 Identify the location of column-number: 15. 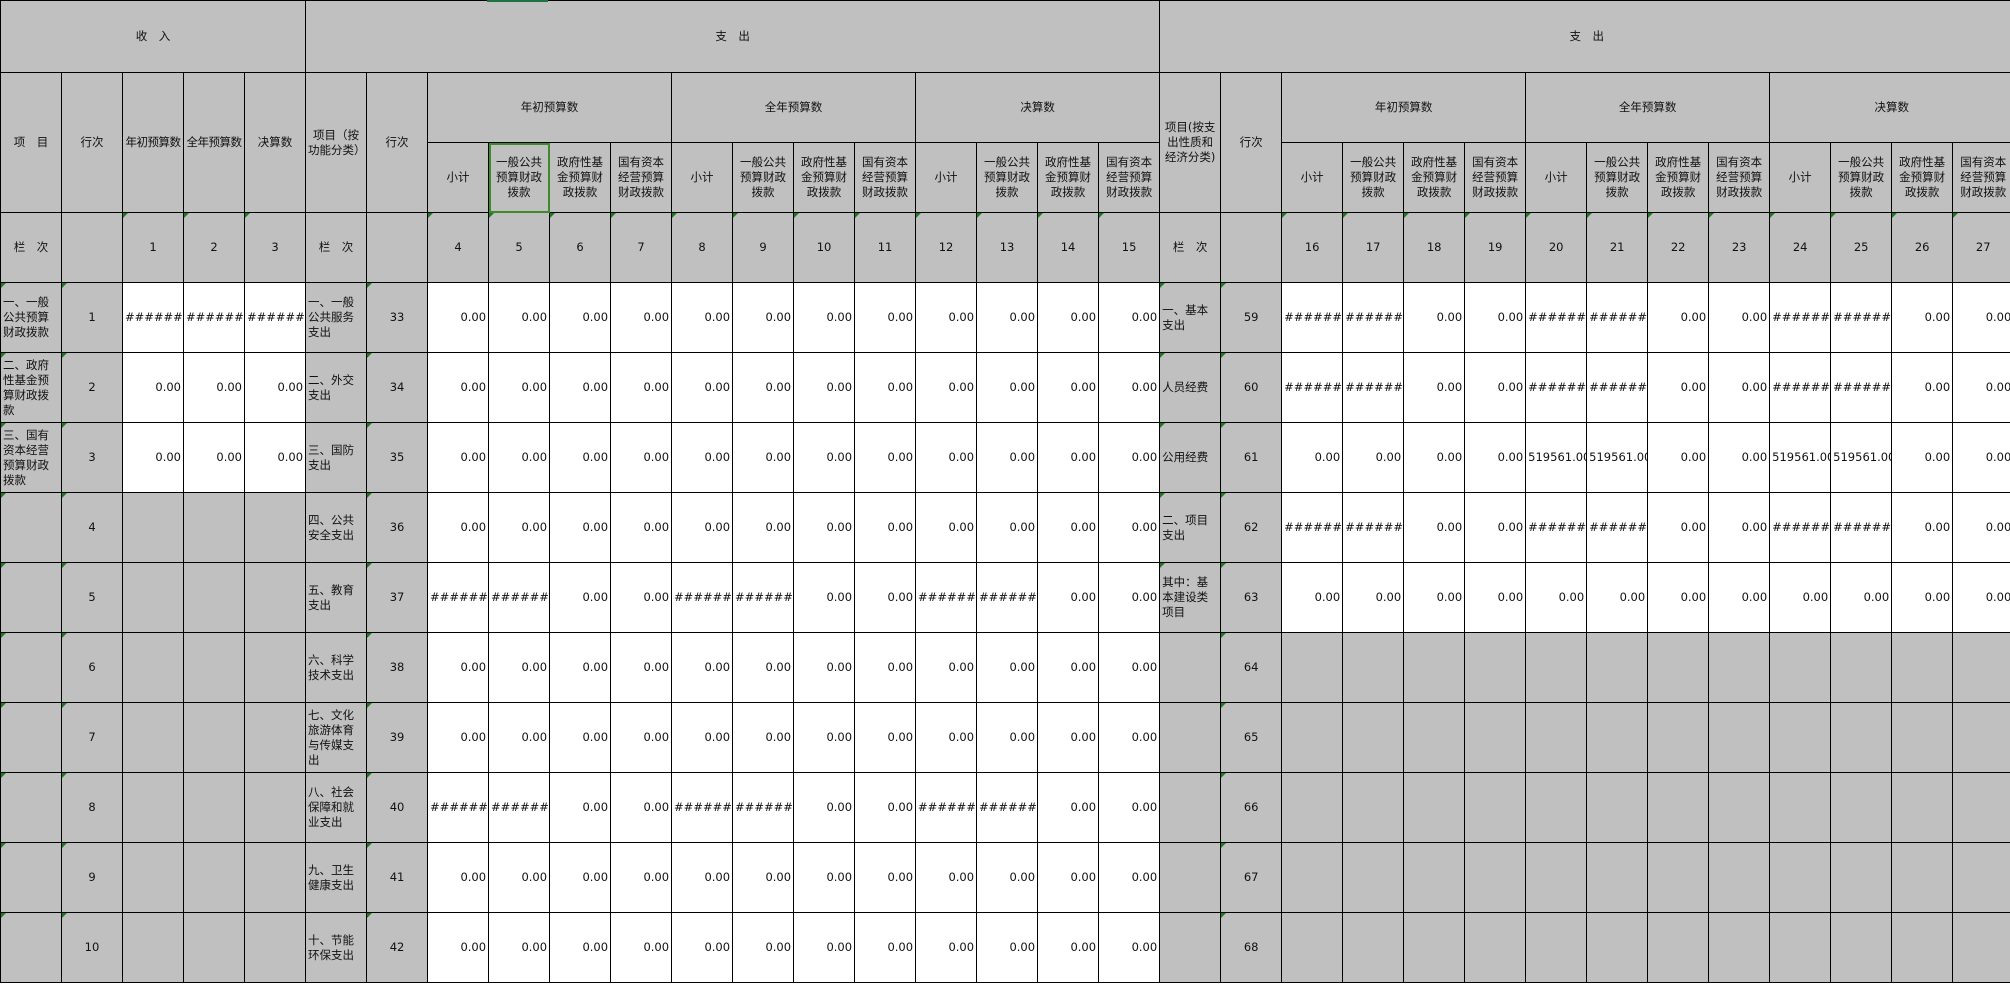
(1129, 247).